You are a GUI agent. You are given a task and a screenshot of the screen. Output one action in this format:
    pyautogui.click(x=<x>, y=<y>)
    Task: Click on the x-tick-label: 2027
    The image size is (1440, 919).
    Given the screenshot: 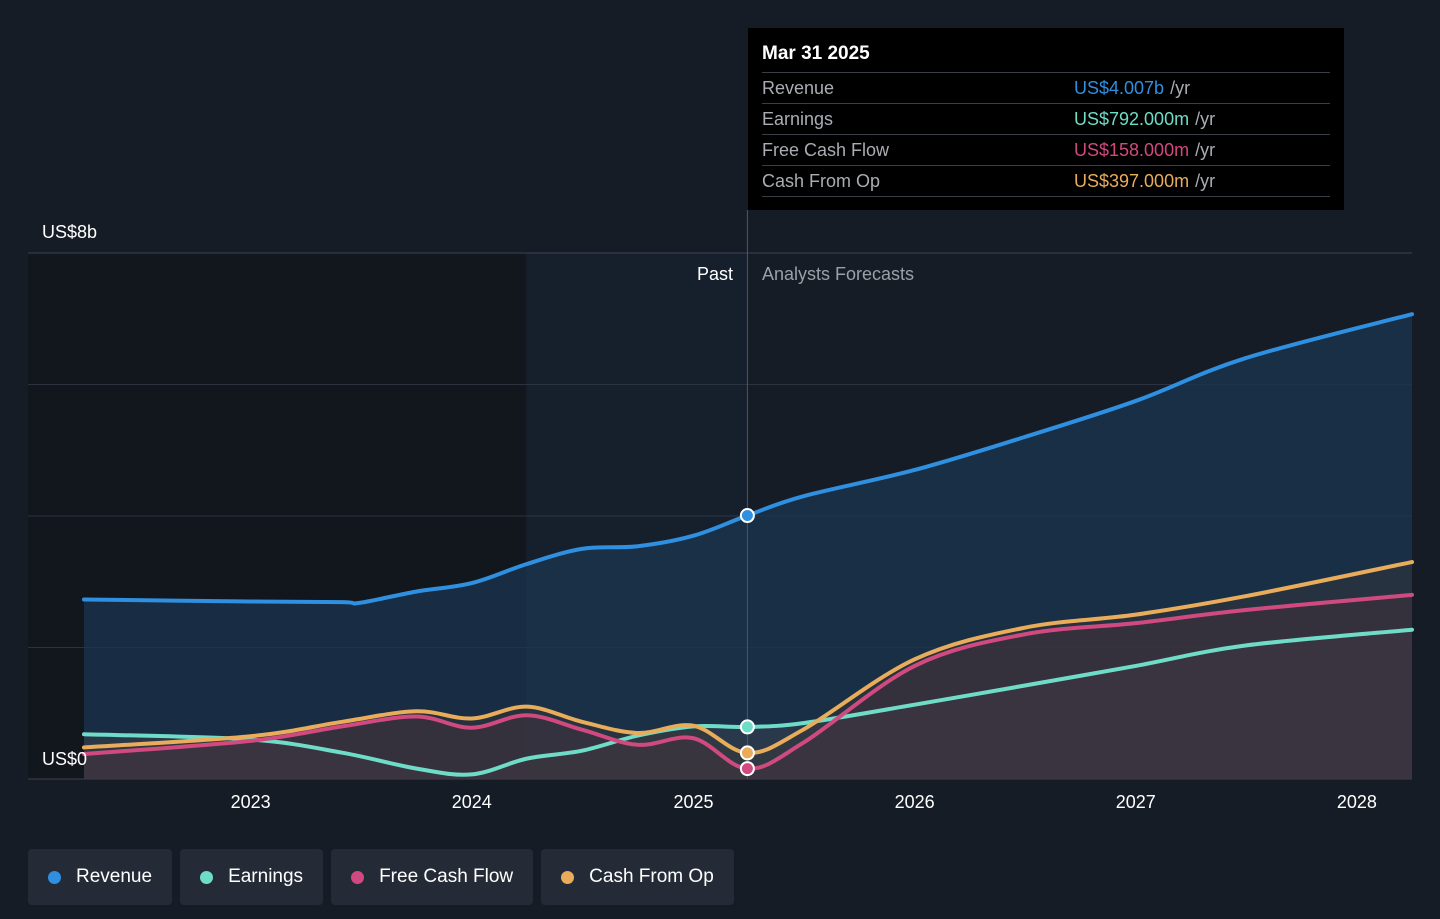 What is the action you would take?
    pyautogui.click(x=1136, y=802)
    